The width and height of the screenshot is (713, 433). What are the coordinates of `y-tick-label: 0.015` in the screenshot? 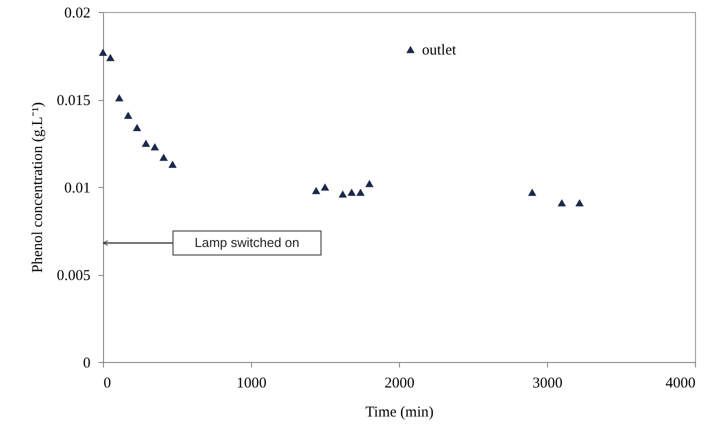 It's located at (73, 101).